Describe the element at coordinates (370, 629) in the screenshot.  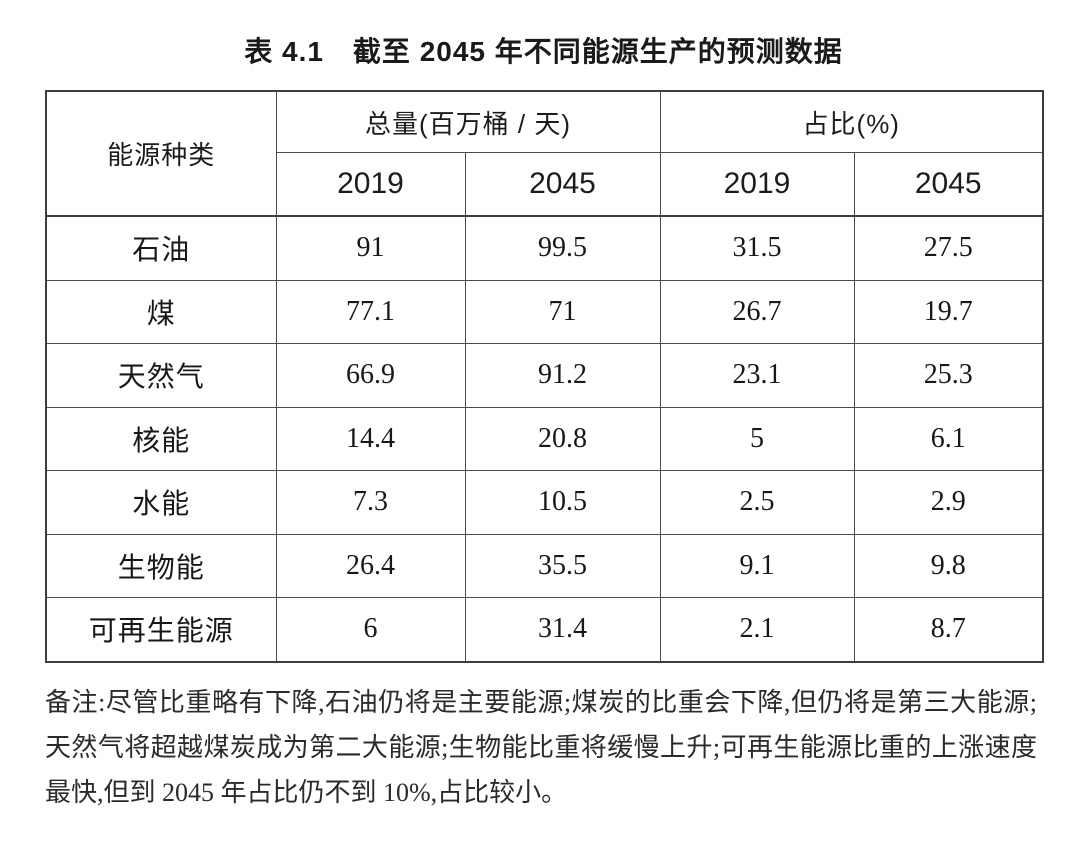
I see `cell-total-2019: 6` at that location.